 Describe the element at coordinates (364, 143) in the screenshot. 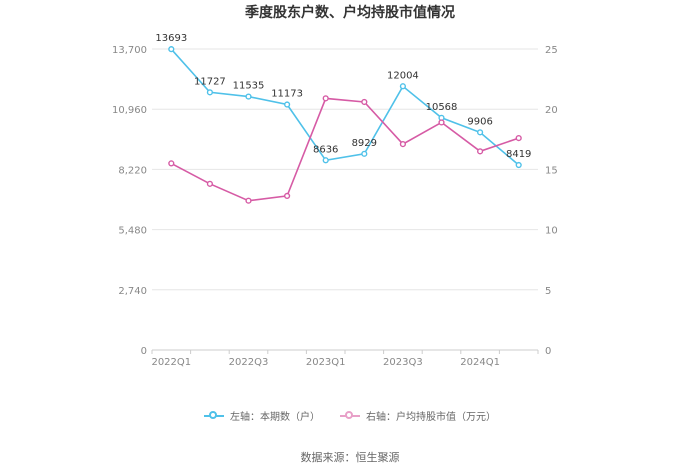

I see `data-label: 8929` at that location.